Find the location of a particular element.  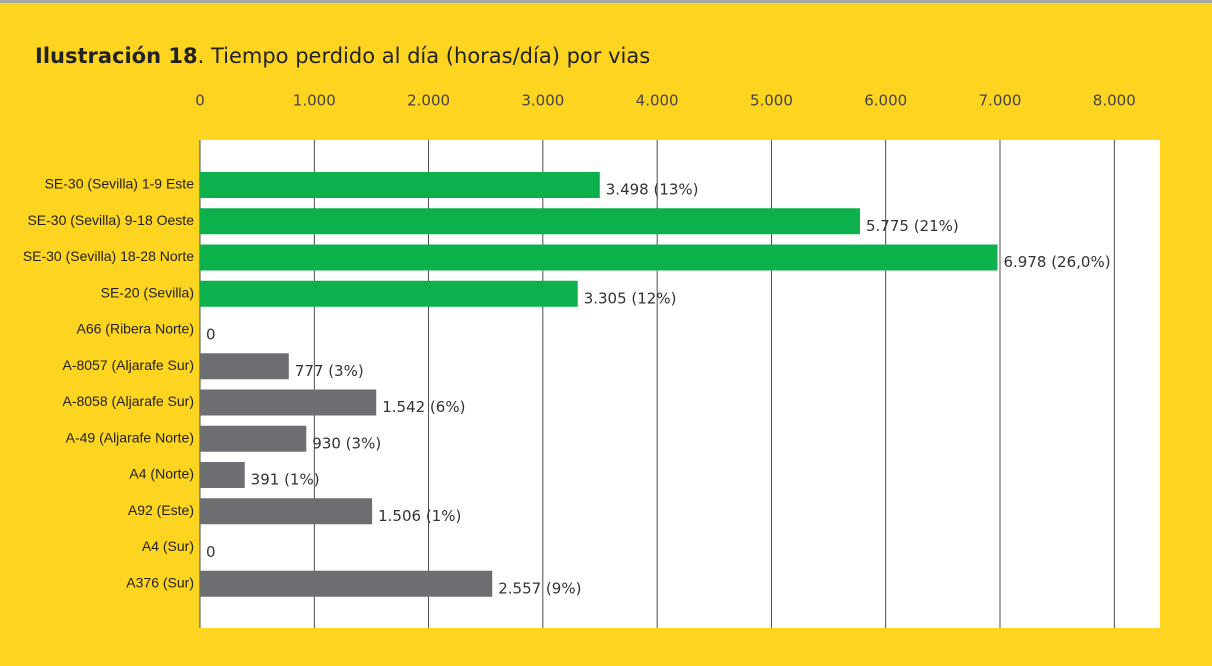

x-tick-label: 4.000 is located at coordinates (657, 101).